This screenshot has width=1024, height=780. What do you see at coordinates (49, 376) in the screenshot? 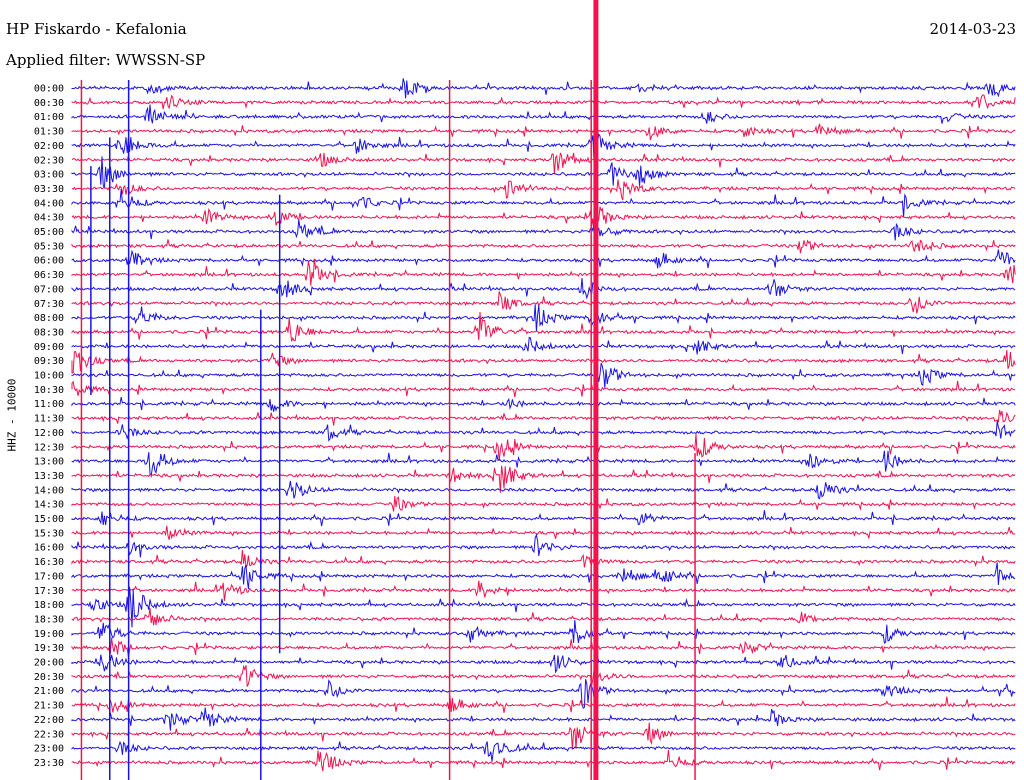
I see `time-tick-label: 10:00` at bounding box center [49, 376].